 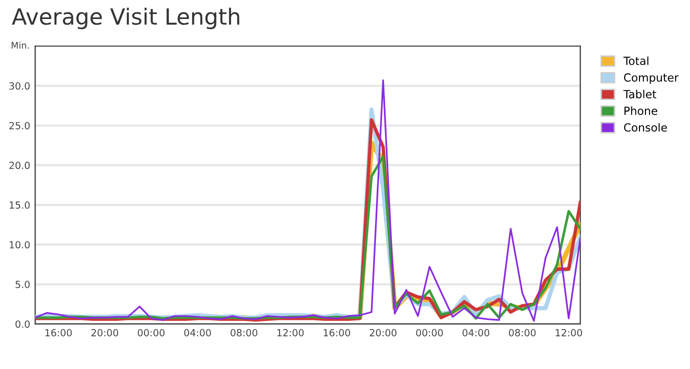 I want to click on legend-label: Console, so click(x=645, y=127).